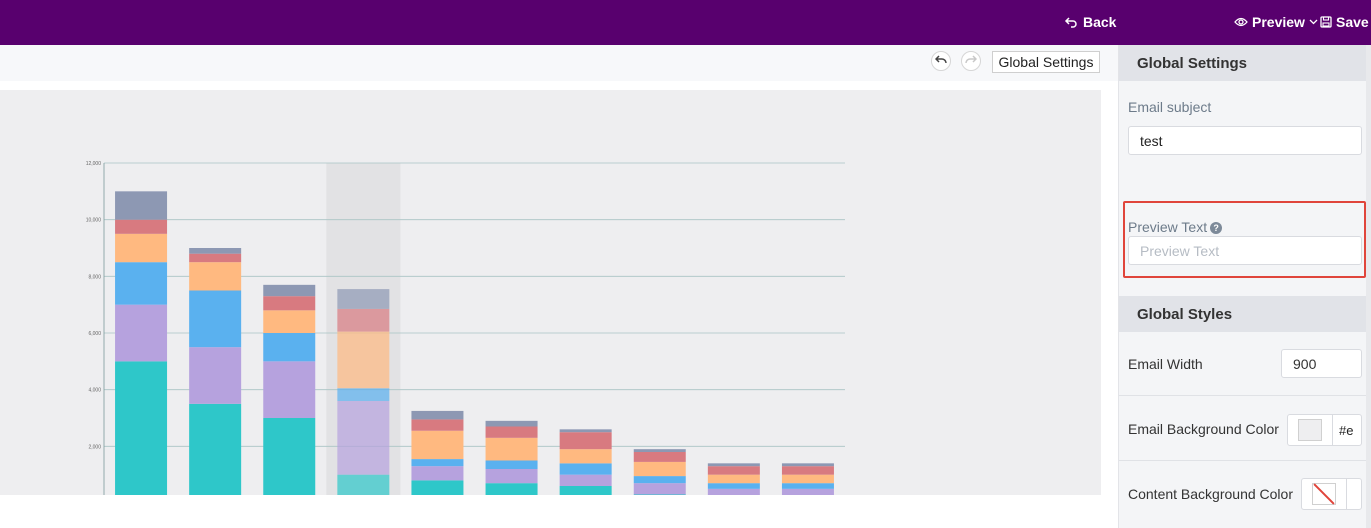 This screenshot has width=1371, height=528. What do you see at coordinates (1100, 22) in the screenshot?
I see `back-label: Back` at bounding box center [1100, 22].